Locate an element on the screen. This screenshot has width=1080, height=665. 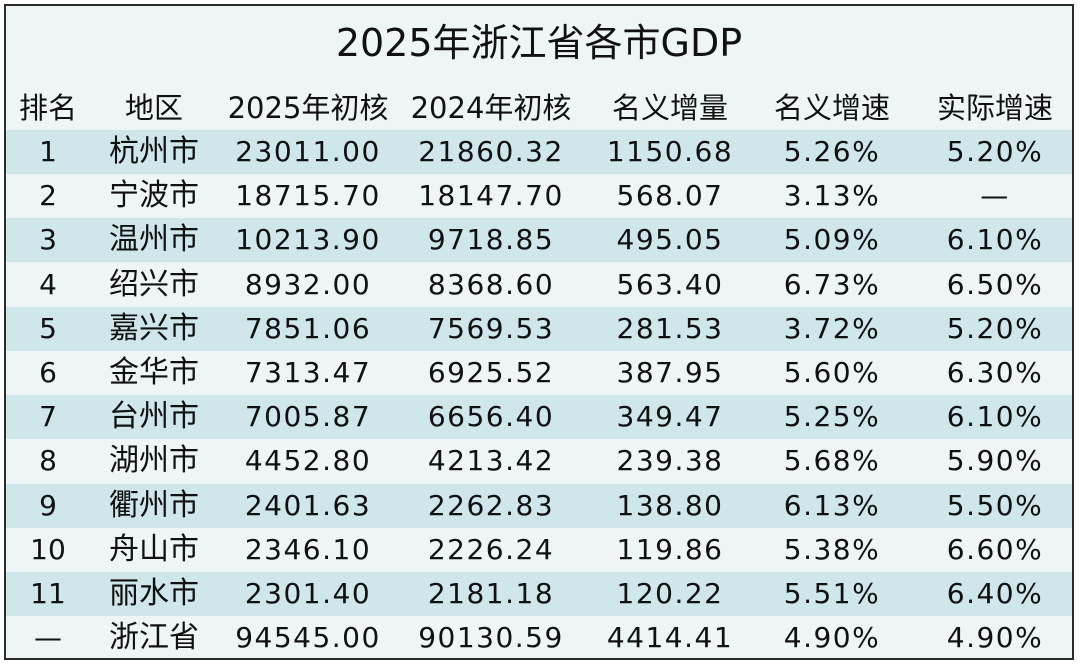
cell-real-growth: — is located at coordinates (995, 196).